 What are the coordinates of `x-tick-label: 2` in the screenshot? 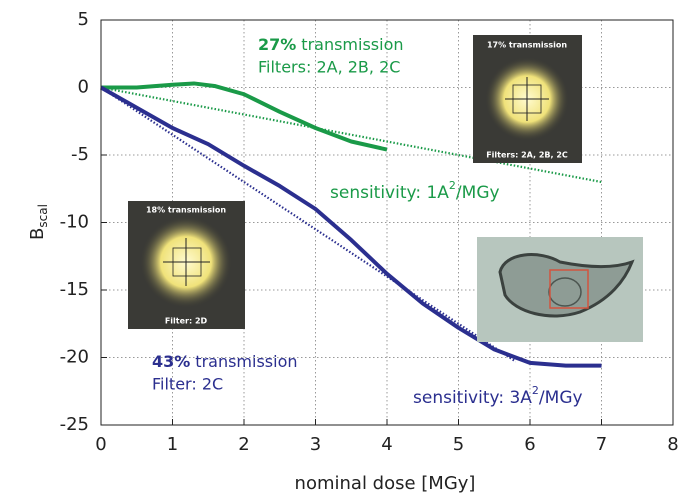 It's located at (243, 444).